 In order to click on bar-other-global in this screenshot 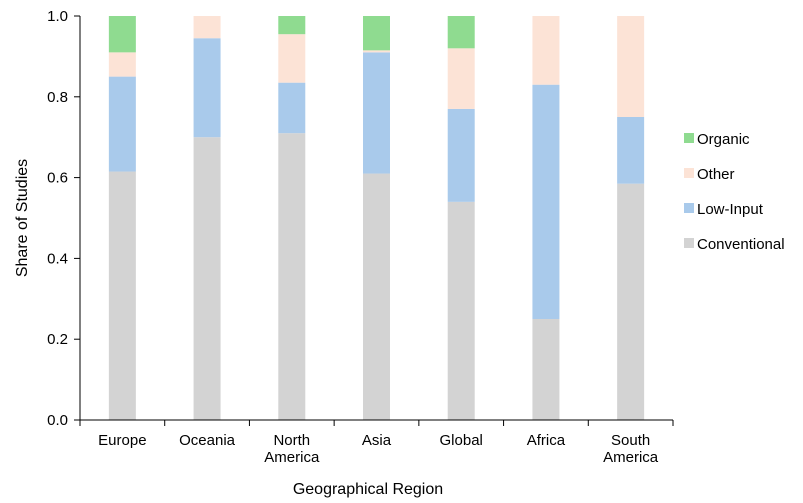, I will do `click(461, 78)`.